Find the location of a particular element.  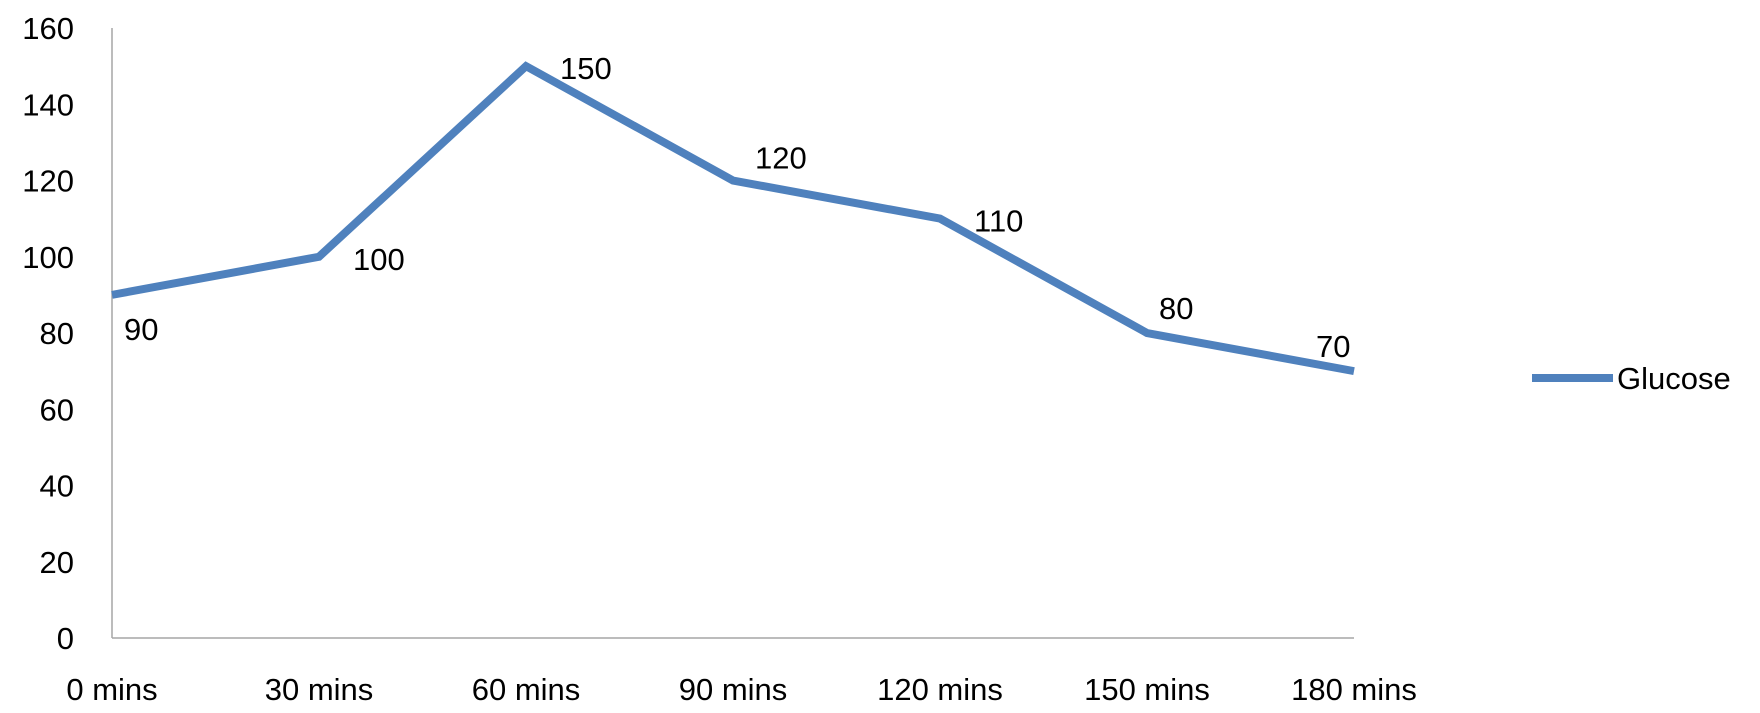

y-tick-label: 160 is located at coordinates (48, 28).